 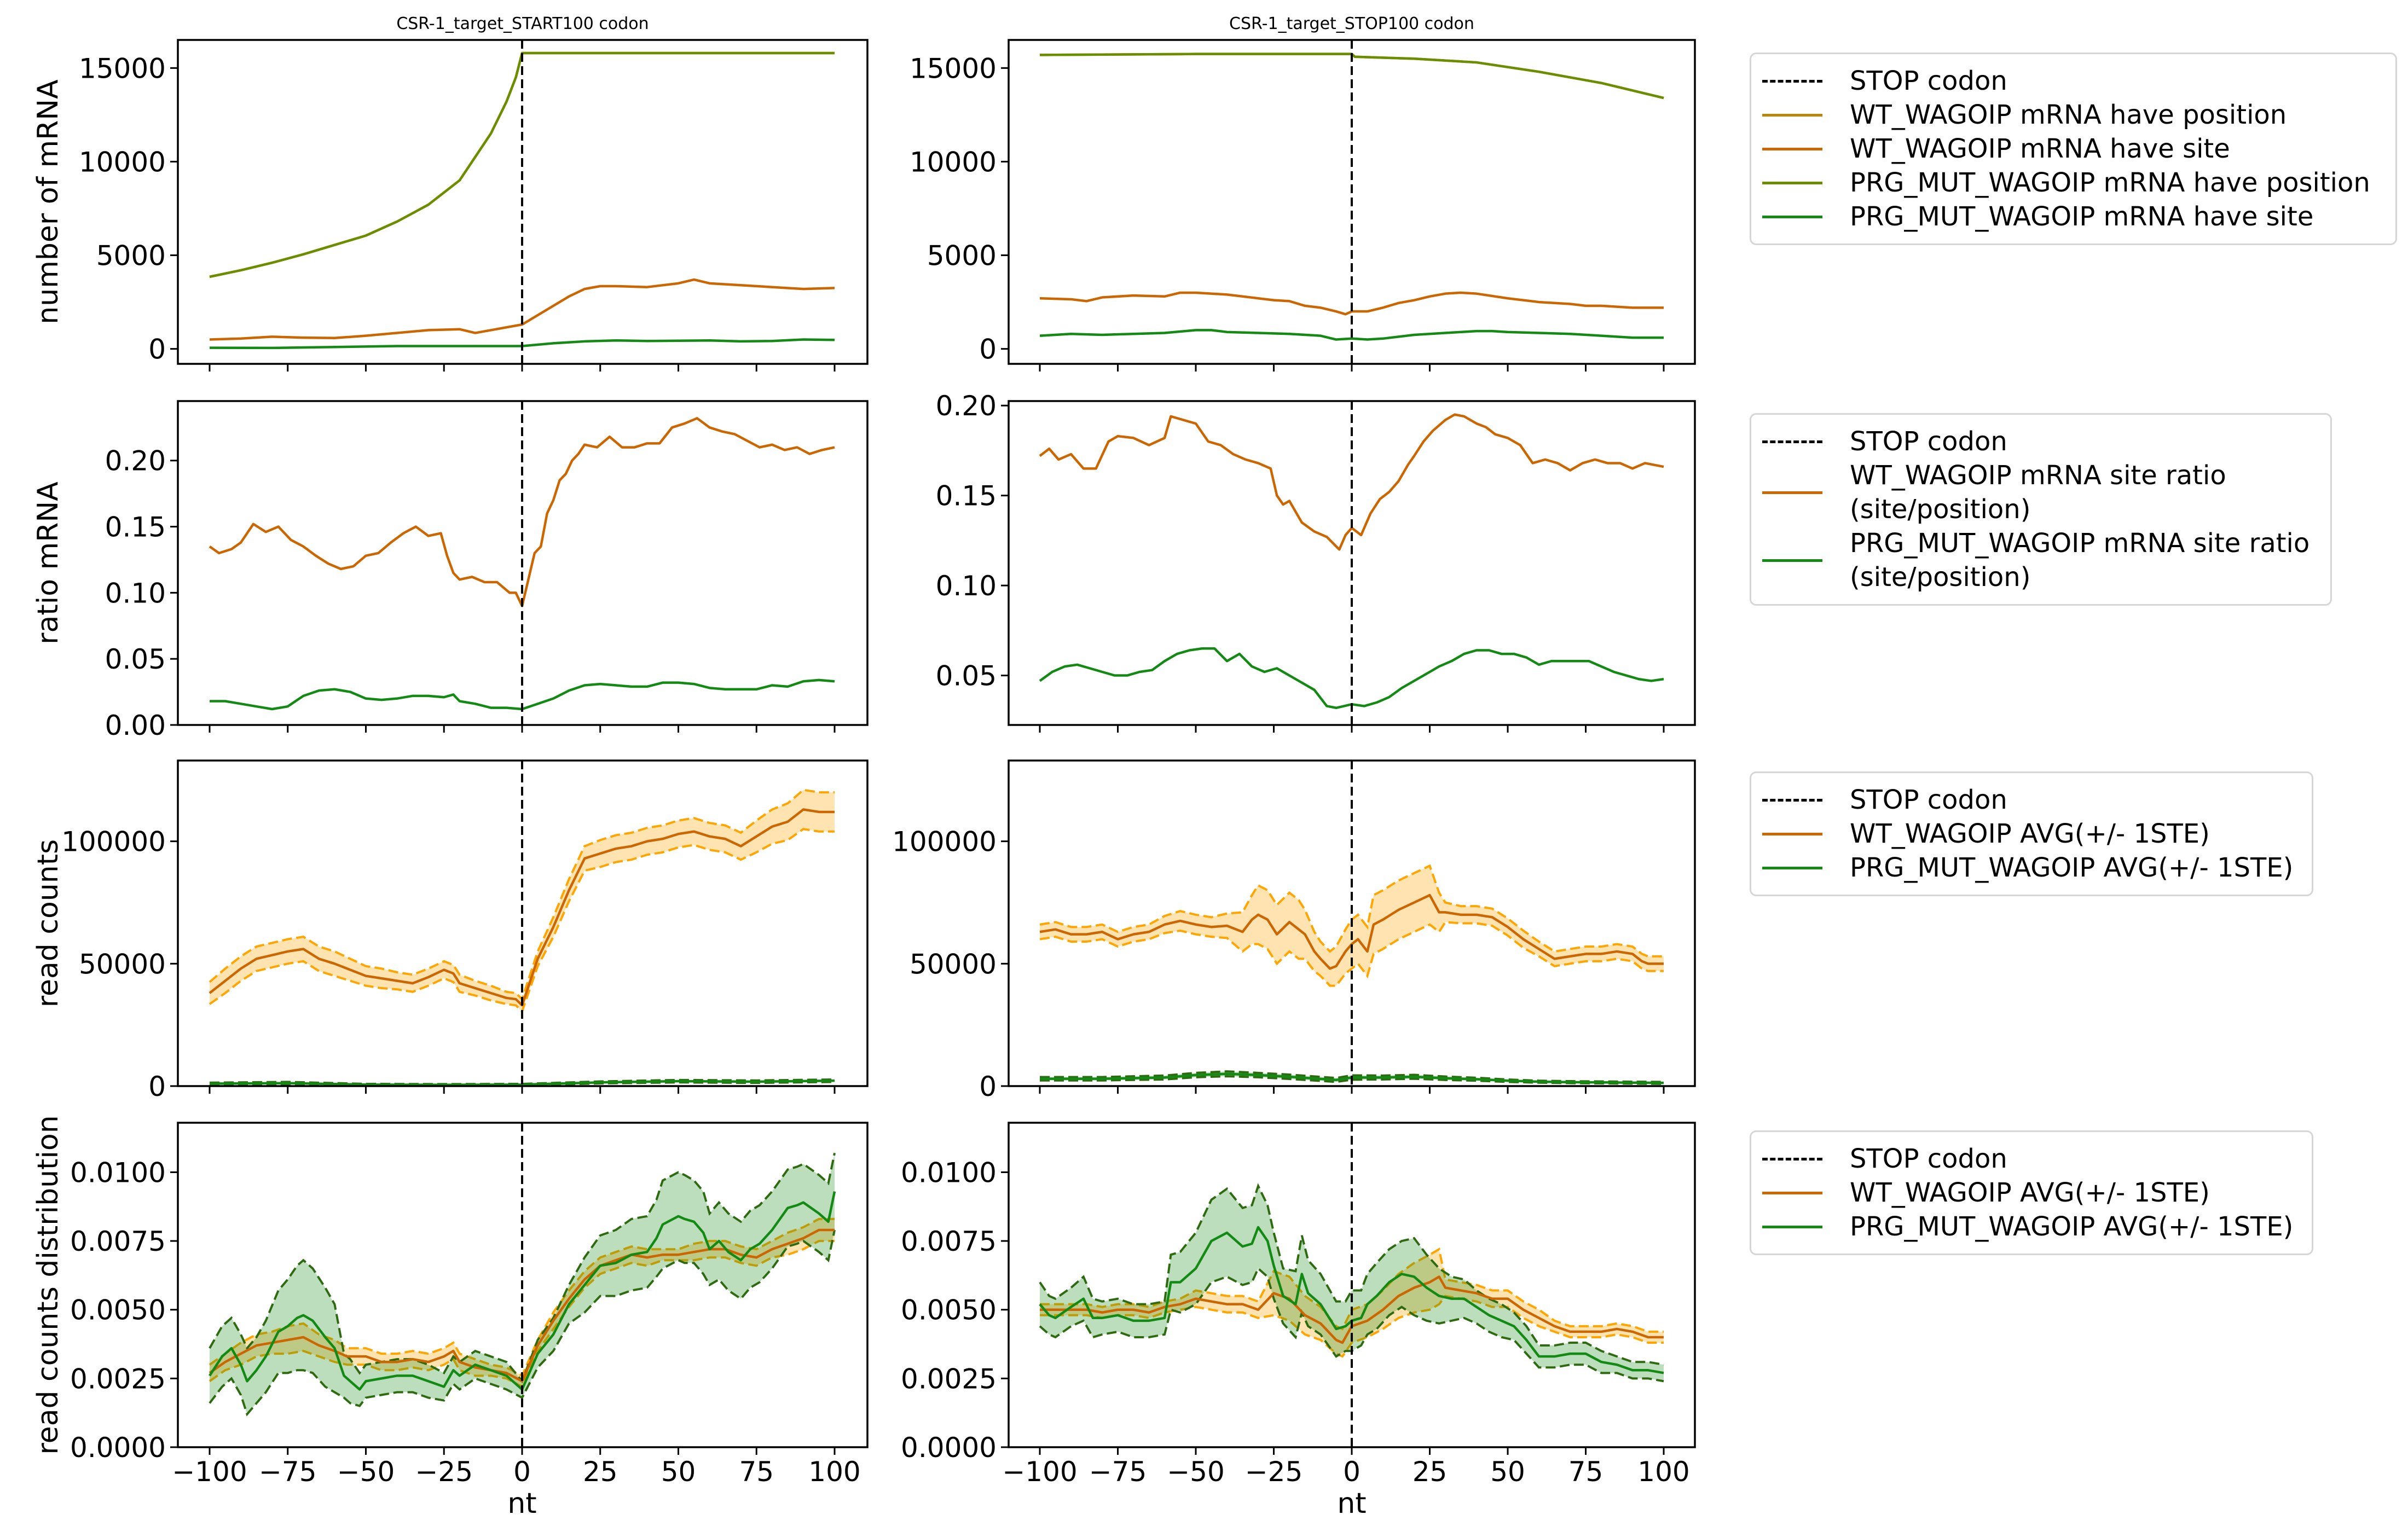 I want to click on panel-row3-right: 0 50000 100000, so click(x=1294, y=930).